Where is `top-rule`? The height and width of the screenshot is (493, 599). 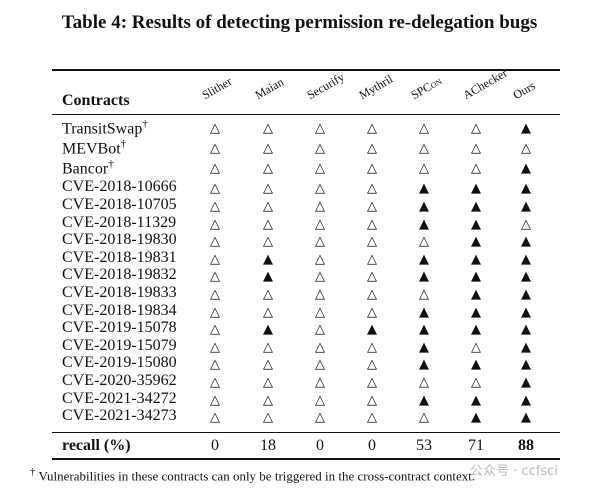
top-rule is located at coordinates (306, 70).